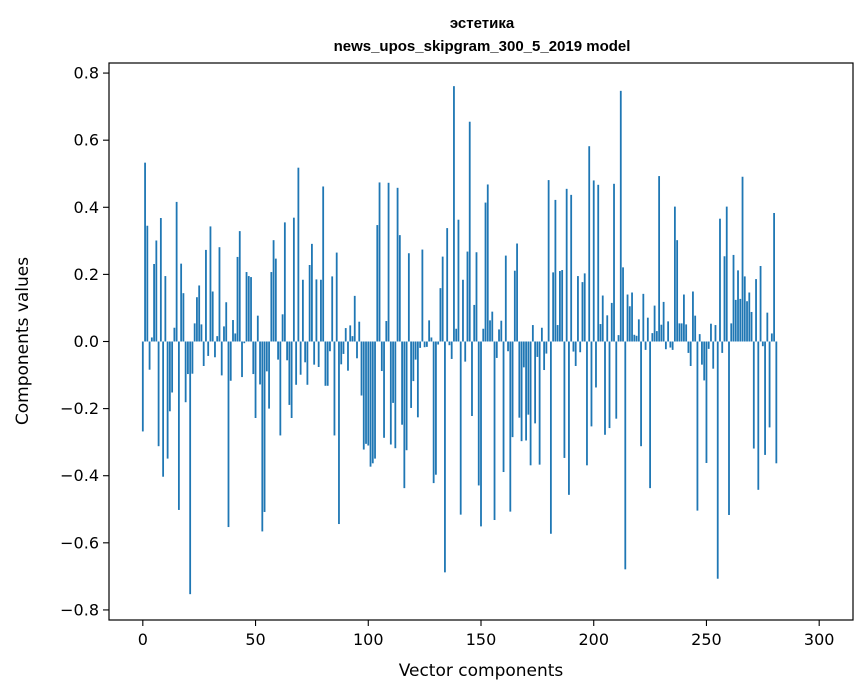  What do you see at coordinates (79, 609) in the screenshot?
I see `y-tick-label: −0.8` at bounding box center [79, 609].